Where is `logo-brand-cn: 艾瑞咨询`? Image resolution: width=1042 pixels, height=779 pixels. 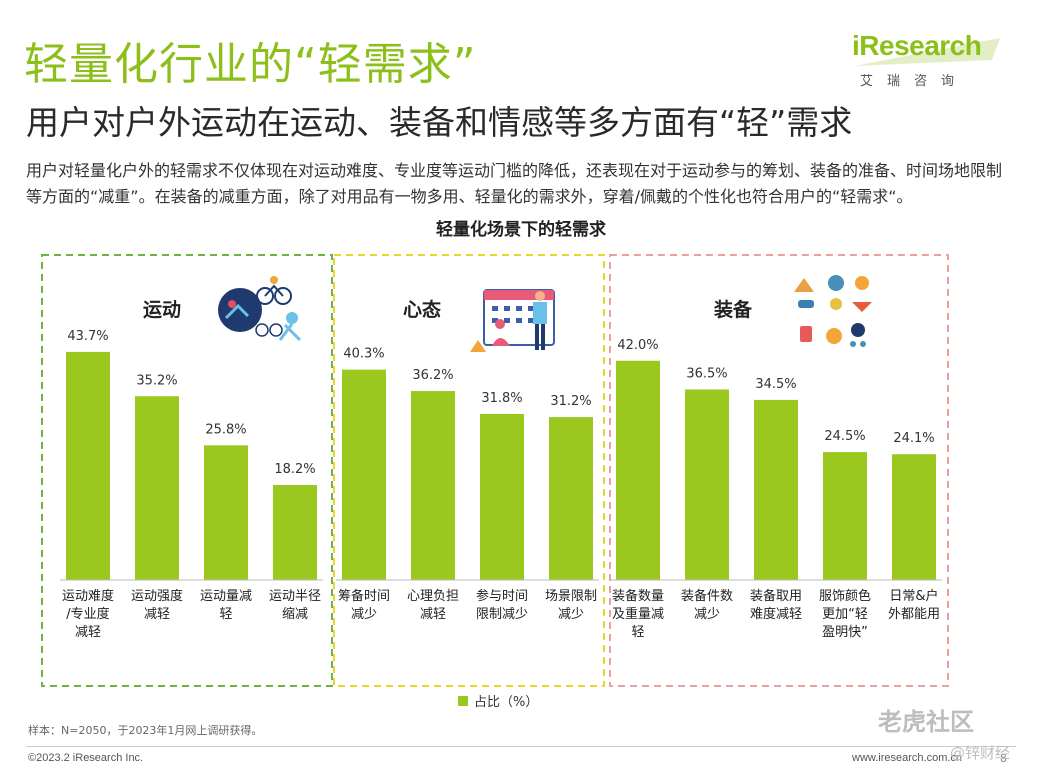 logo-brand-cn: 艾瑞咨询 is located at coordinates (914, 81).